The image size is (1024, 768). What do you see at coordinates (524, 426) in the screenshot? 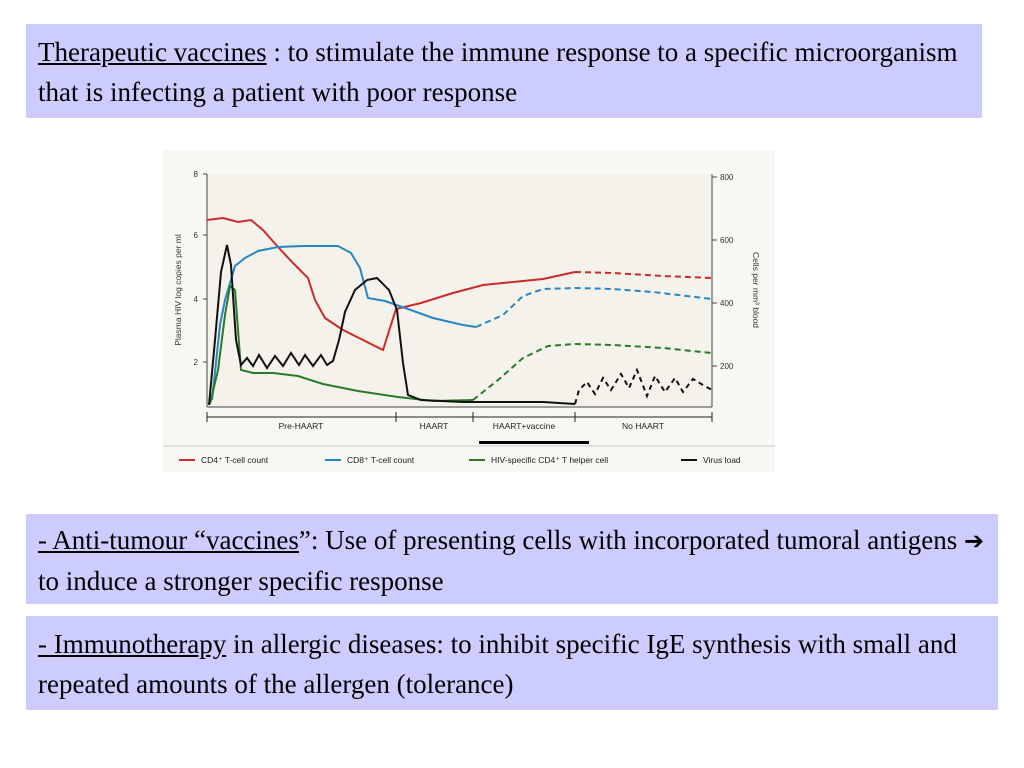
I see `phase-label-haart-vaccine: HAART+vaccine` at bounding box center [524, 426].